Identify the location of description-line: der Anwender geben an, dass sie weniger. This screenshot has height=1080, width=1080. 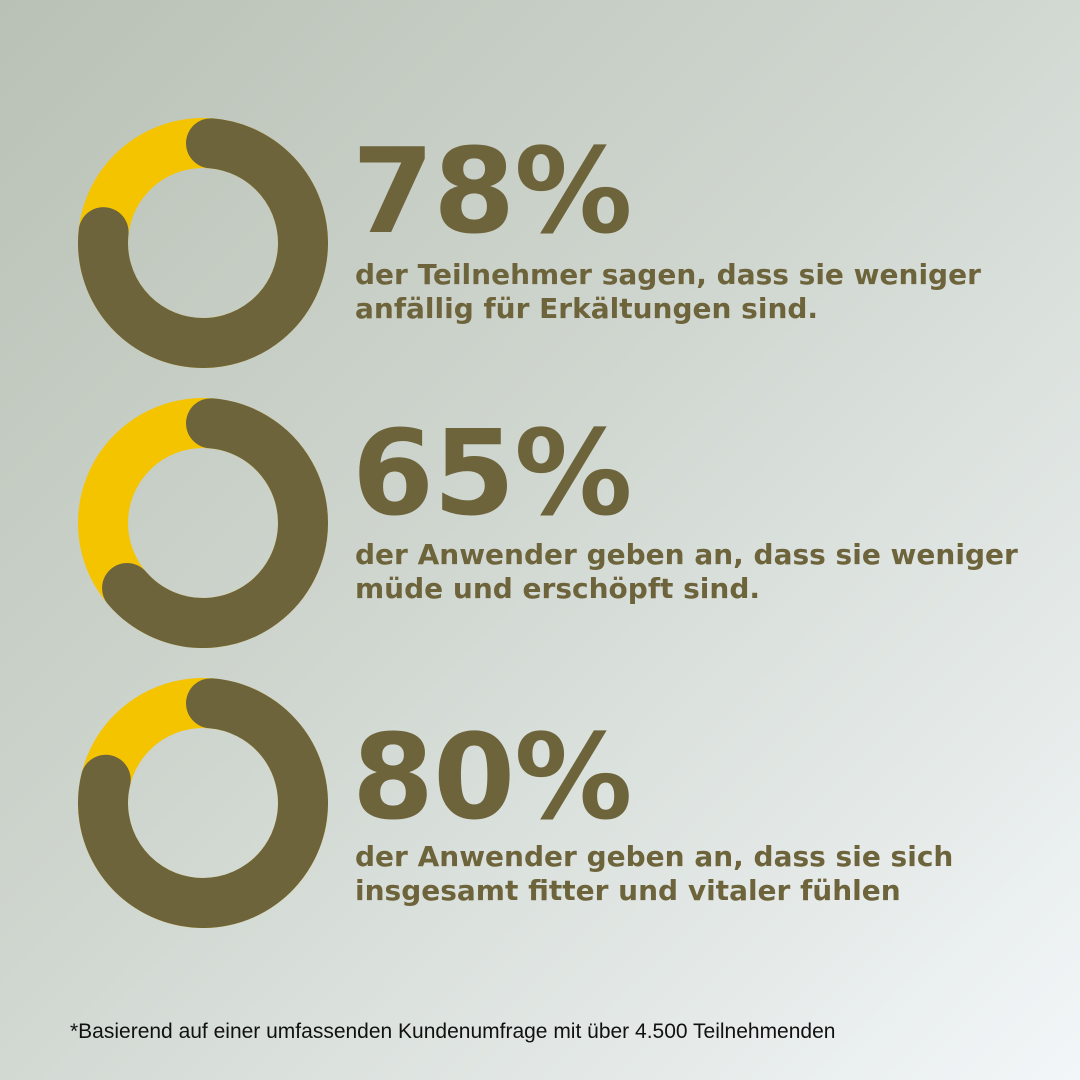
(686, 554).